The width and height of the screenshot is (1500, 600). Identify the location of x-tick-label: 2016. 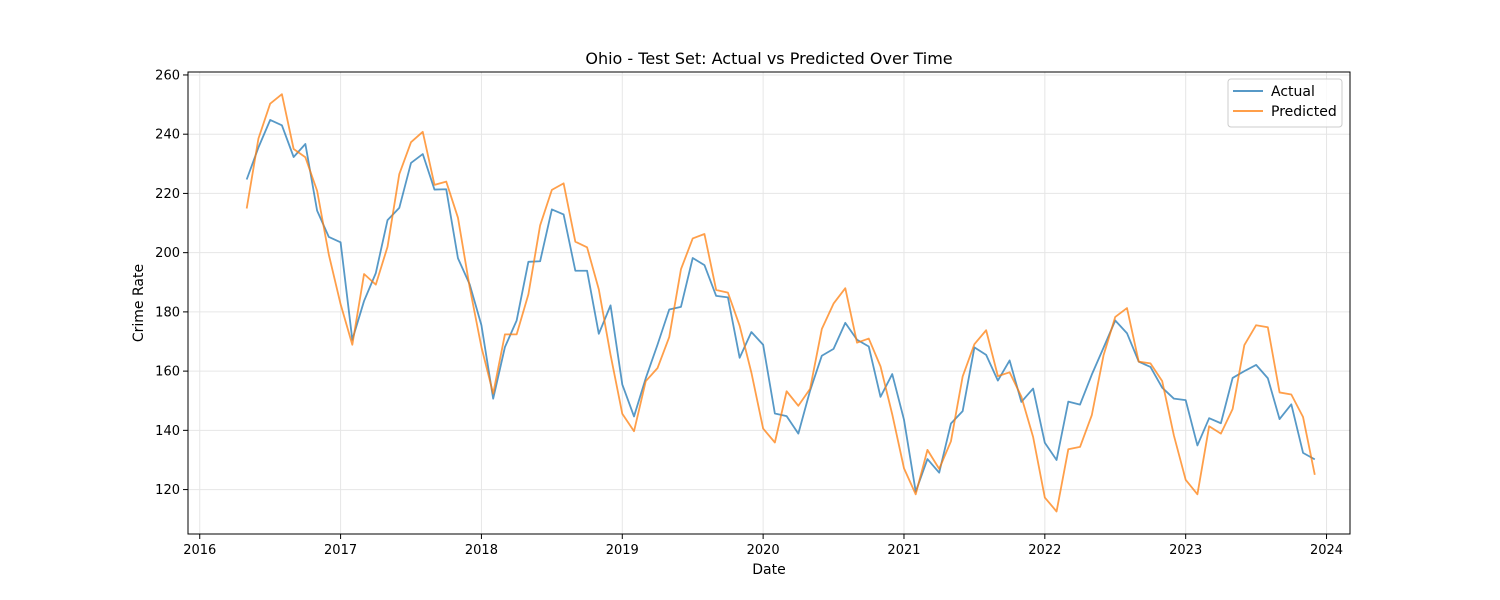
(199, 550).